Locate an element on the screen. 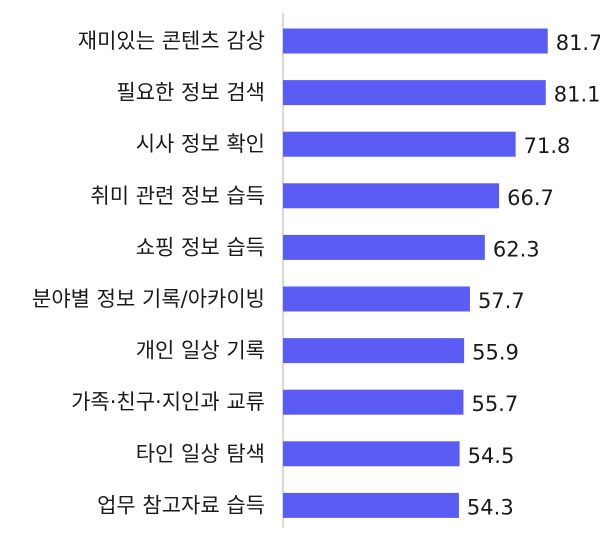 This screenshot has width=600, height=541. category-label: 취미 관련 정보 습득 is located at coordinates (177, 196).